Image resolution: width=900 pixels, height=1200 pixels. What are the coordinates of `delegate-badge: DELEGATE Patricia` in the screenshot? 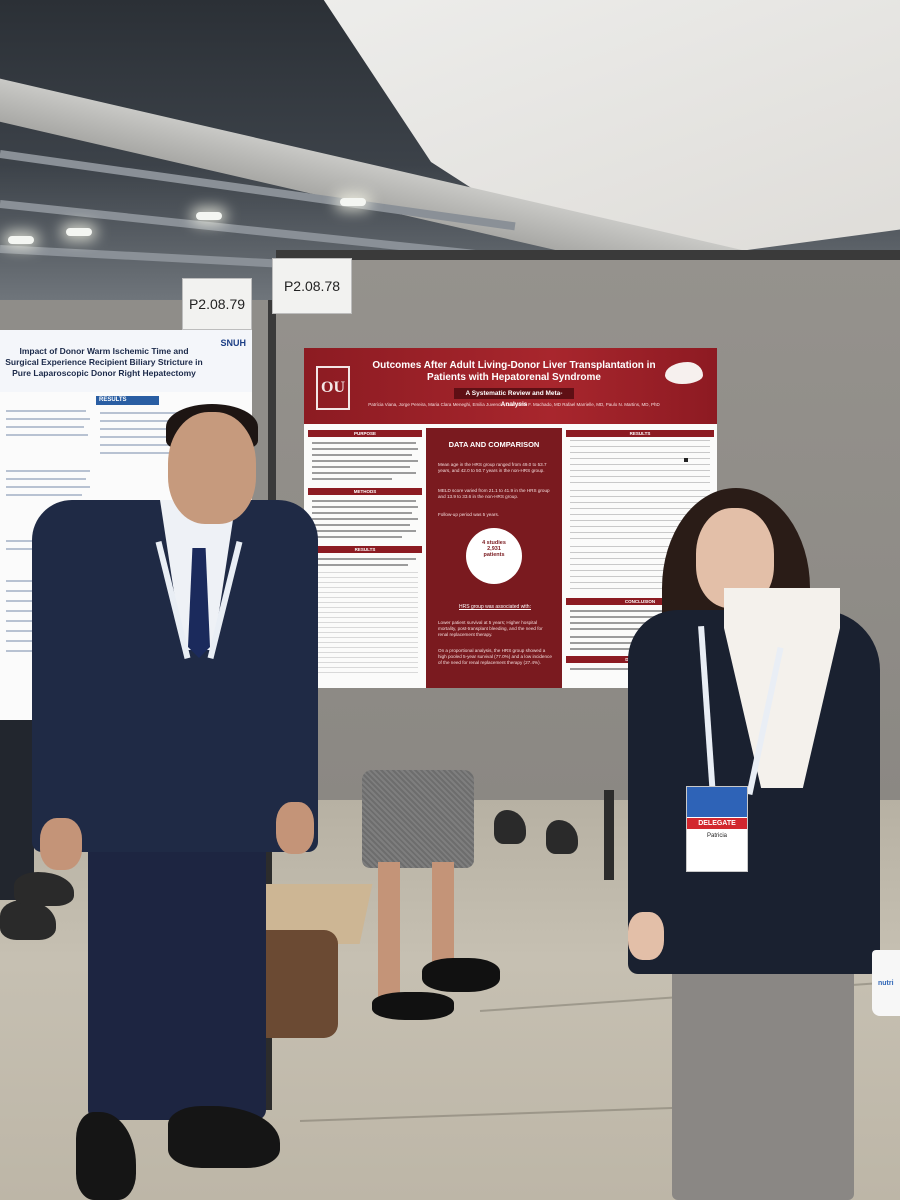 It's located at (717, 829).